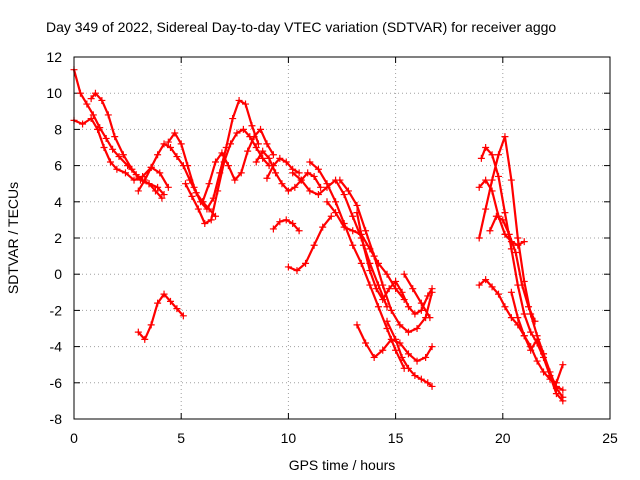  I want to click on y-axis-title: SDTVAR / TECUs, so click(13, 238).